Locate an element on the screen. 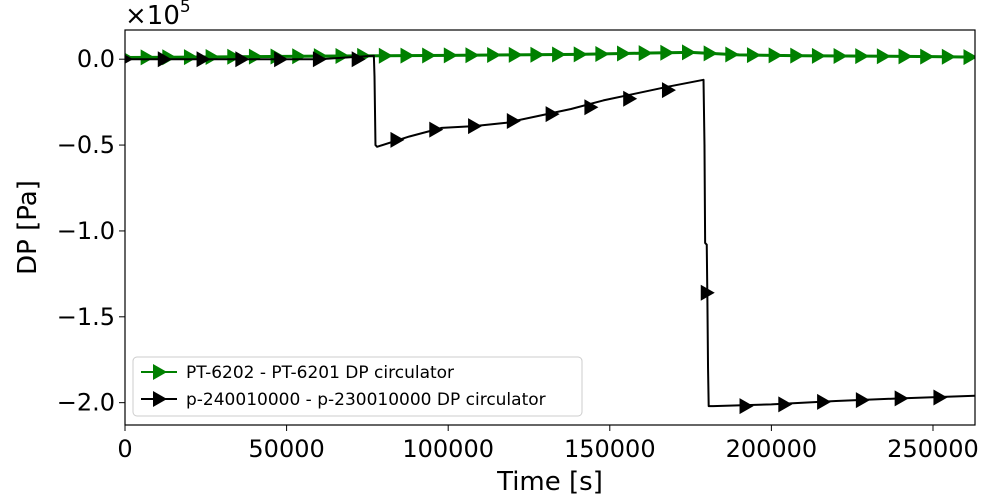 Image resolution: width=1000 pixels, height=500 pixels. y-multiplier-exponent: 5 is located at coordinates (185, 8).